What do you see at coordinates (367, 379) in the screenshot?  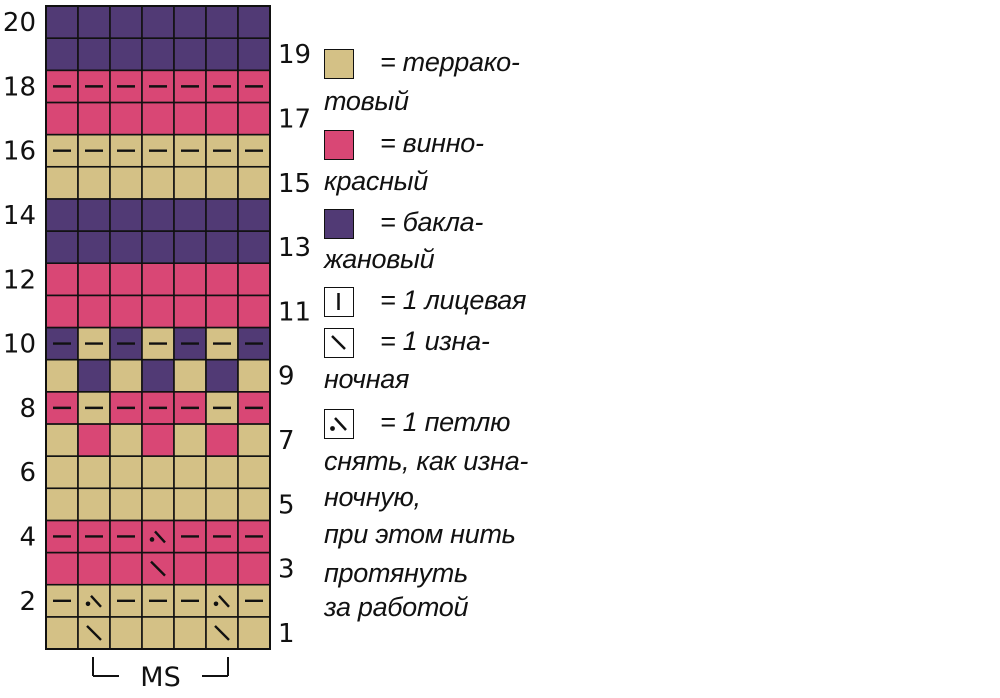 I see `legend-purl-label-cont: ночная` at bounding box center [367, 379].